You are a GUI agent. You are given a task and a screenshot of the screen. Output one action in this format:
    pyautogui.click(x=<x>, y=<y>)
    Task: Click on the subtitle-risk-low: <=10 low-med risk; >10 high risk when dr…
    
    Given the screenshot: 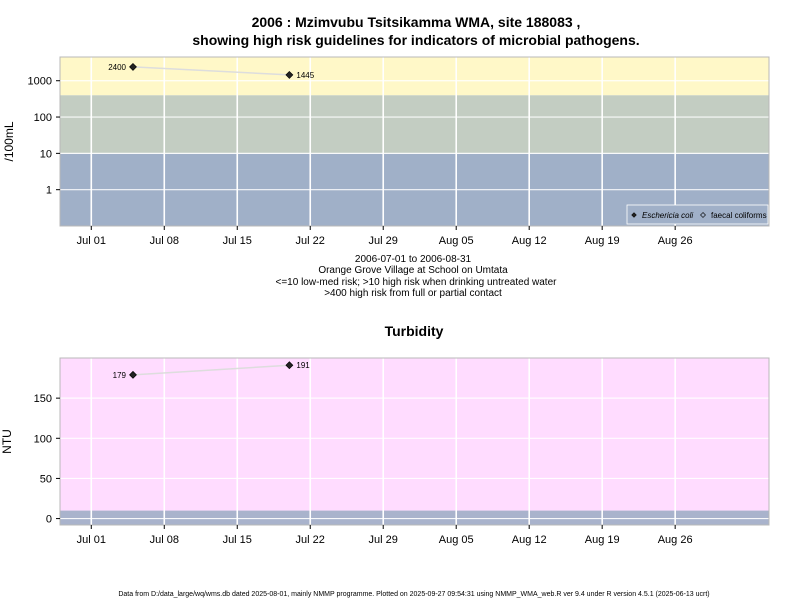 What is the action you would take?
    pyautogui.click(x=417, y=282)
    